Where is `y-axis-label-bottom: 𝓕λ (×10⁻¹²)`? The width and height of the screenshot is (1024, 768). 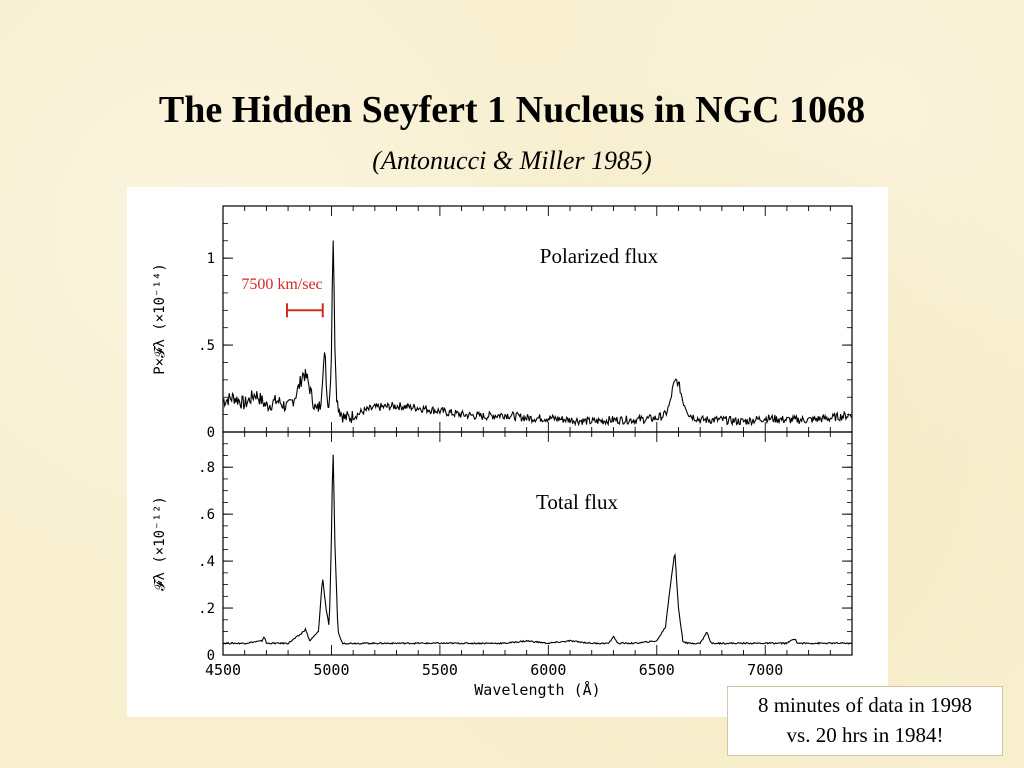 y-axis-label-bottom: 𝓕λ (×10⁻¹²) is located at coordinates (160, 543).